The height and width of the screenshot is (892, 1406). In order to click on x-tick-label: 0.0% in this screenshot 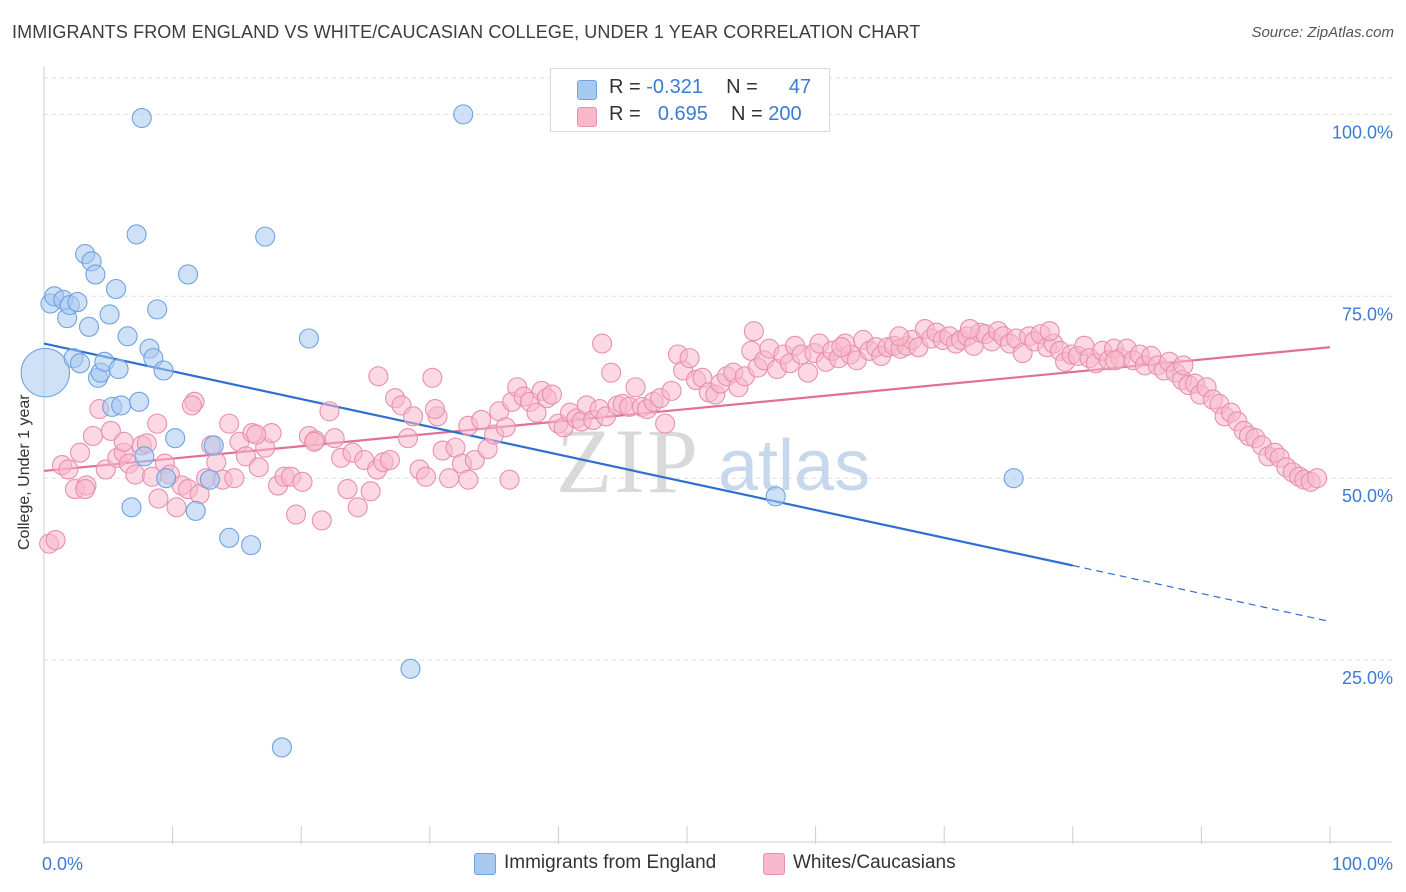, I will do `click(62, 864)`.